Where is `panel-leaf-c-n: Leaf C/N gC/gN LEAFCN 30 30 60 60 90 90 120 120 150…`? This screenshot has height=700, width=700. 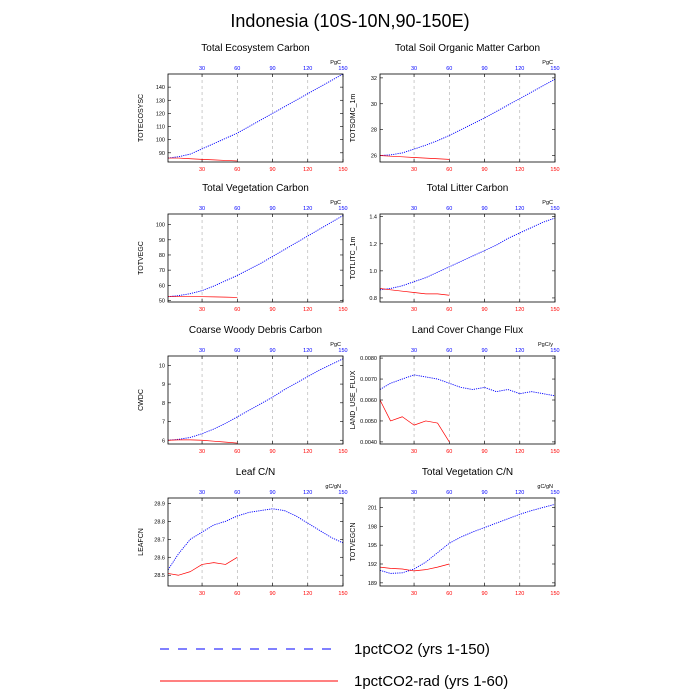 panel-leaf-c-n: Leaf C/N gC/gN LEAFCN 30 30 60 60 90 90 120 120 150… is located at coordinates (243, 532).